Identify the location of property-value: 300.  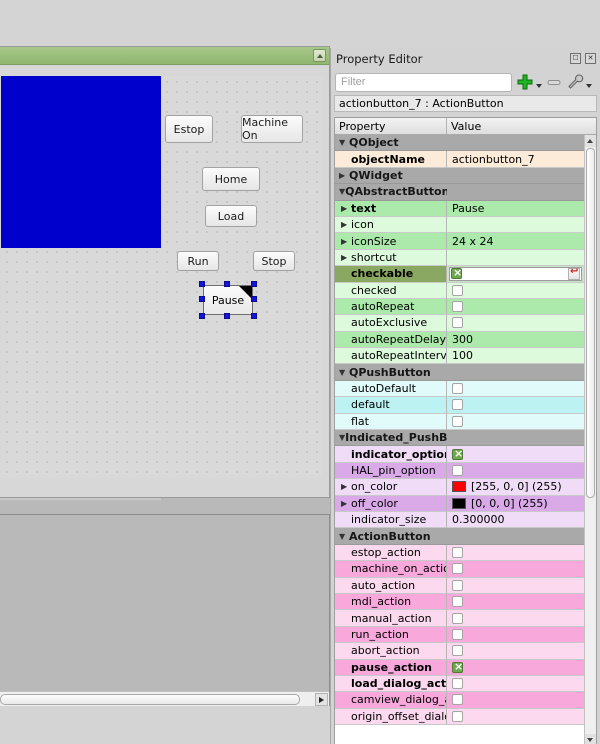
(515, 340).